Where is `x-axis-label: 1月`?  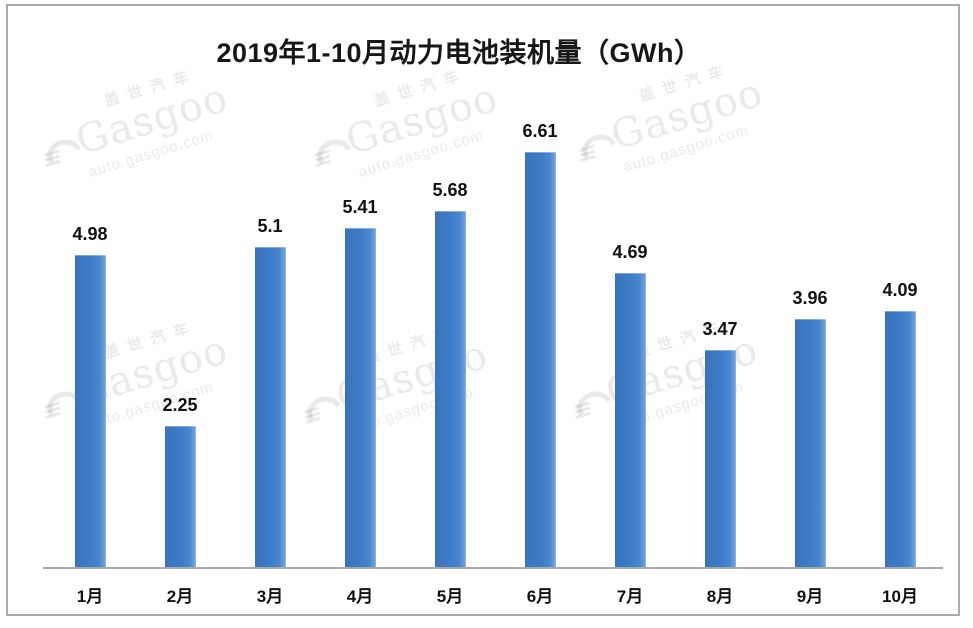
x-axis-label: 1月 is located at coordinates (90, 596).